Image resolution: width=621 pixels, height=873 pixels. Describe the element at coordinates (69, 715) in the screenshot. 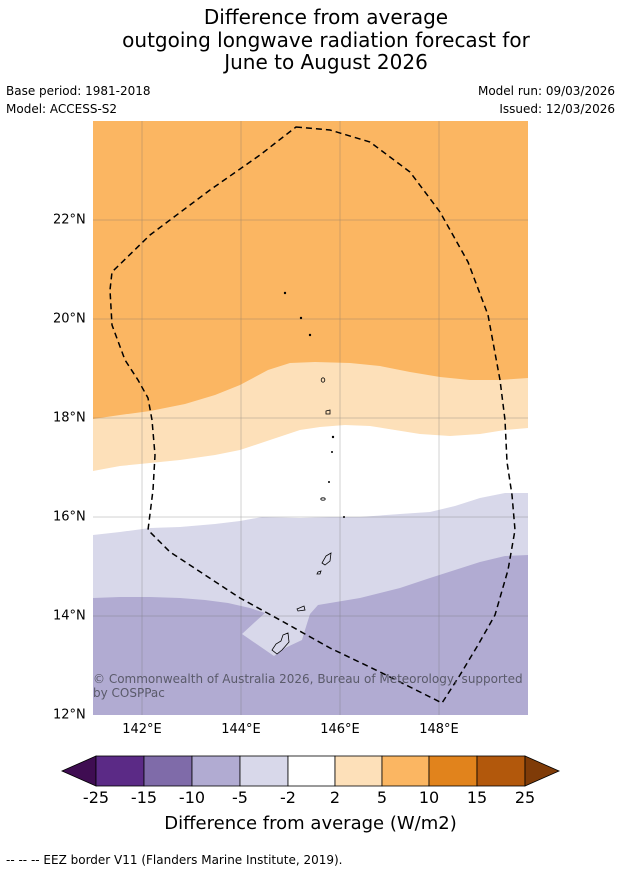

I see `lat-tick-12: 12°N` at that location.